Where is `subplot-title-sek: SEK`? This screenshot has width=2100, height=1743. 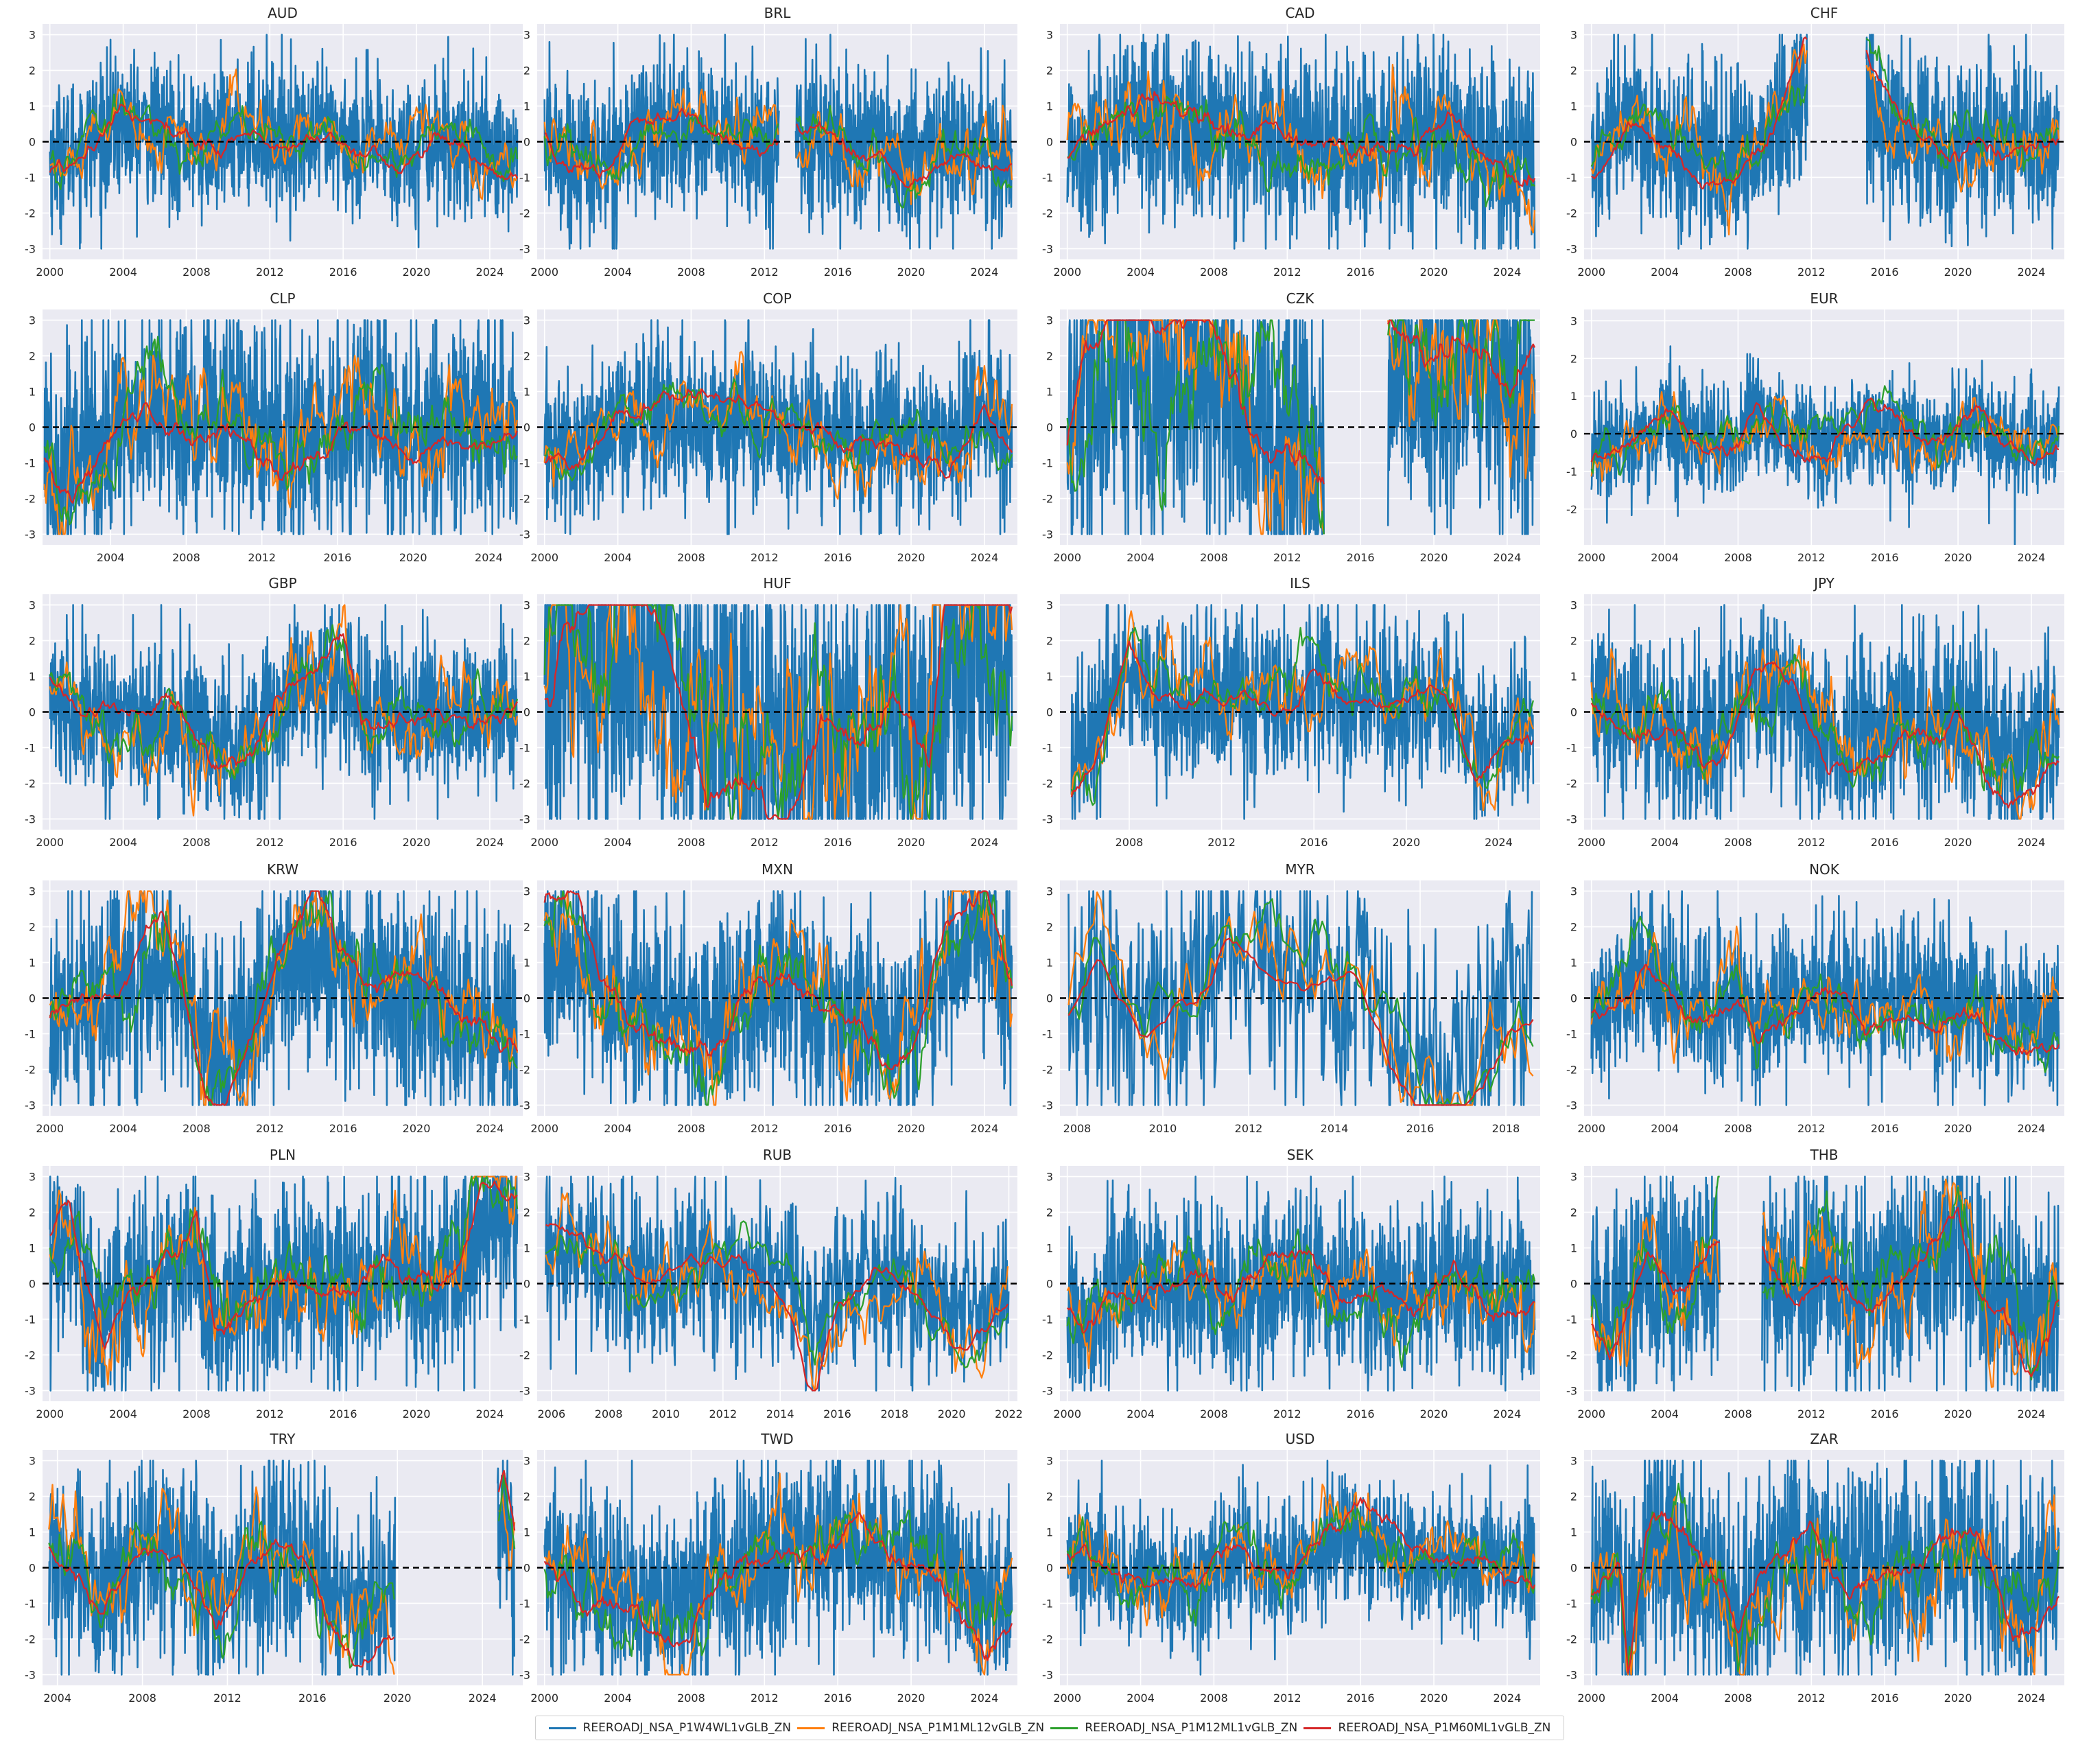 subplot-title-sek: SEK is located at coordinates (1300, 1155).